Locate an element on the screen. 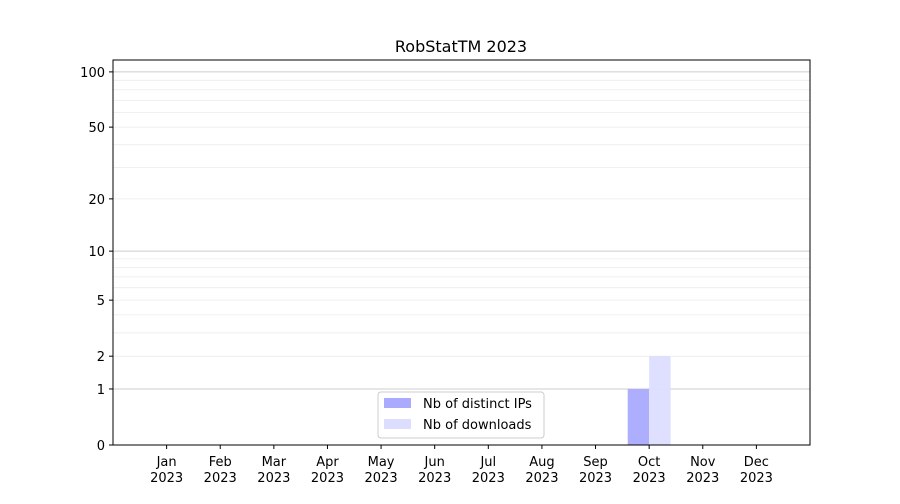  legend-label: Nb of distinct IPs is located at coordinates (477, 404).